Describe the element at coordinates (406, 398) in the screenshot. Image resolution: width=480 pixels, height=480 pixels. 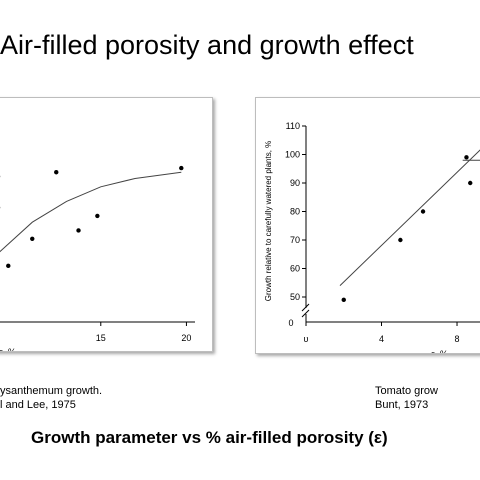
I see `caption-right: Tomato grow Bunt, 1973` at that location.